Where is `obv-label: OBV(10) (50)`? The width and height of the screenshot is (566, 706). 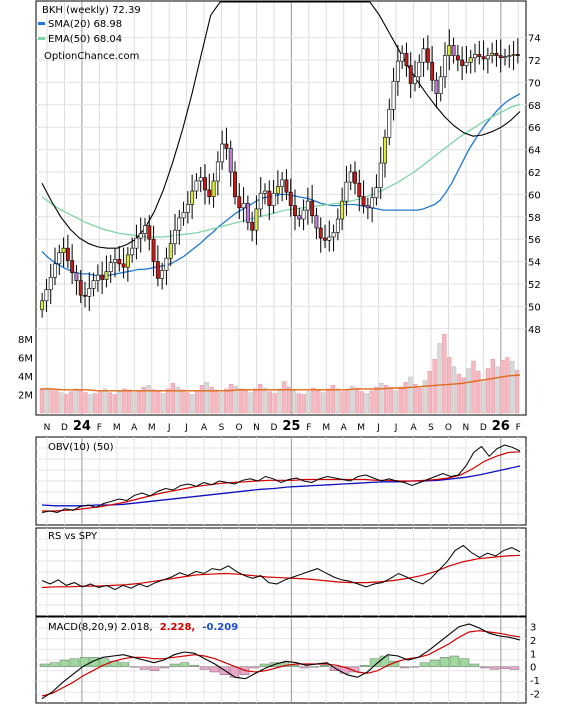
obv-label: OBV(10) (50) is located at coordinates (81, 447).